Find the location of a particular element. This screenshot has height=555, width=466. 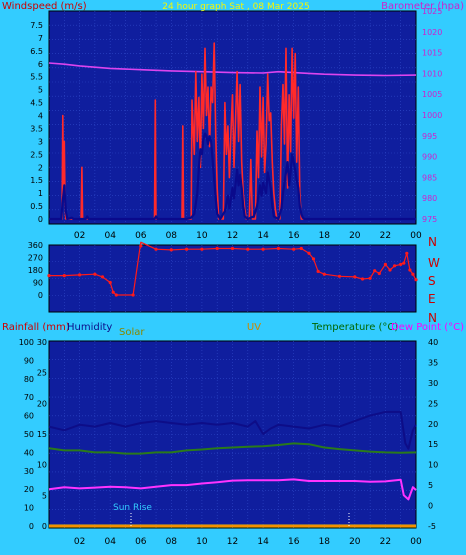

rain-y-ticks: 0 5 10 15 20 25 30 is located at coordinates (42, 434).